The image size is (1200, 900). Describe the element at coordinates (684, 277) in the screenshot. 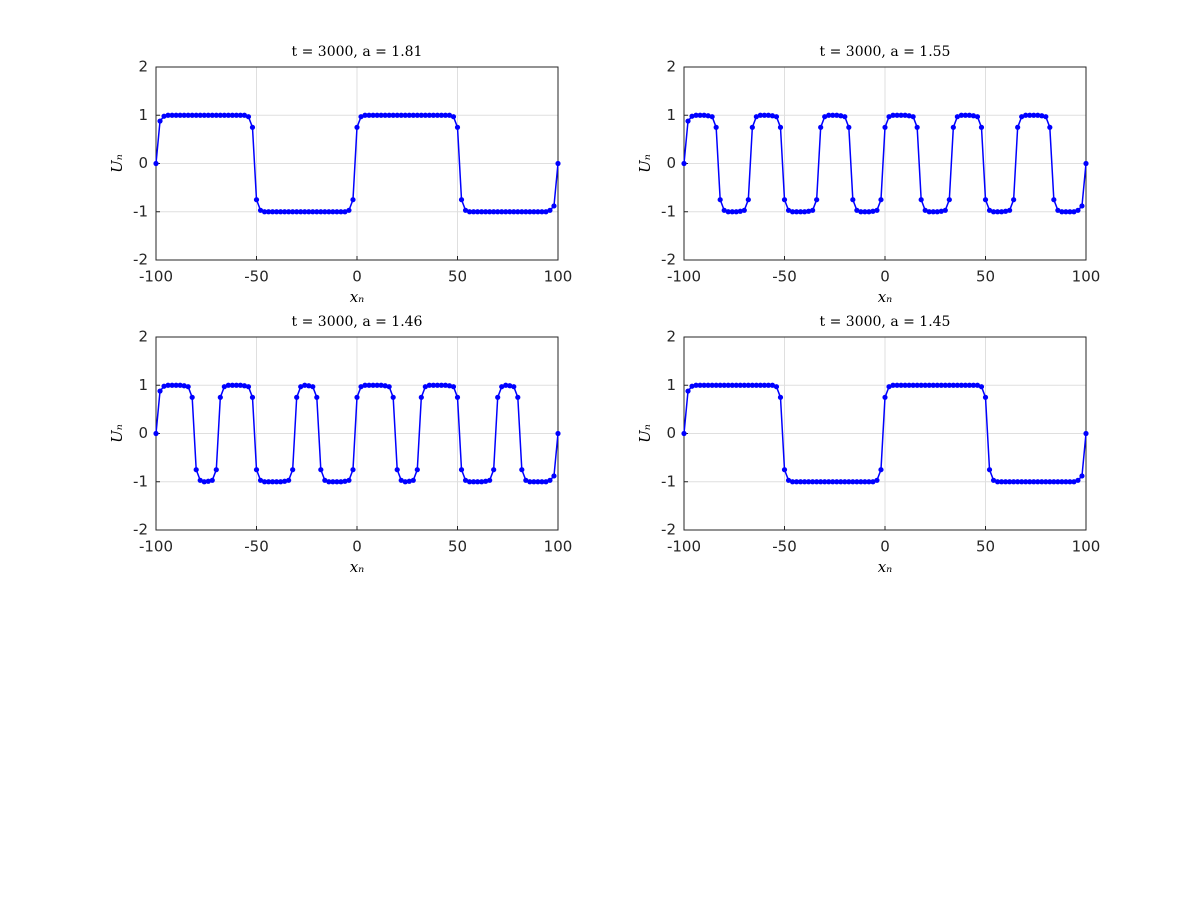

I see `x-tick-label: -100` at that location.